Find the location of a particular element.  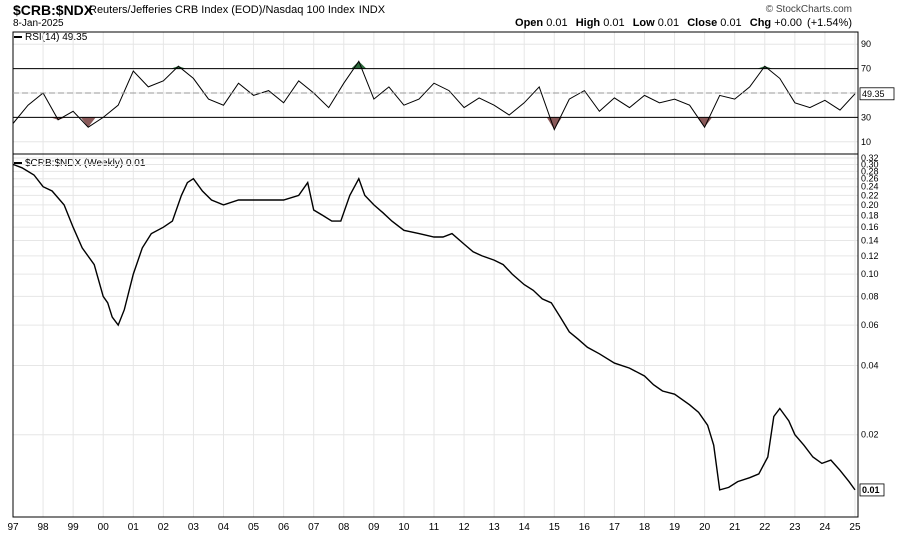

x-tick-label: 16 is located at coordinates (585, 527).